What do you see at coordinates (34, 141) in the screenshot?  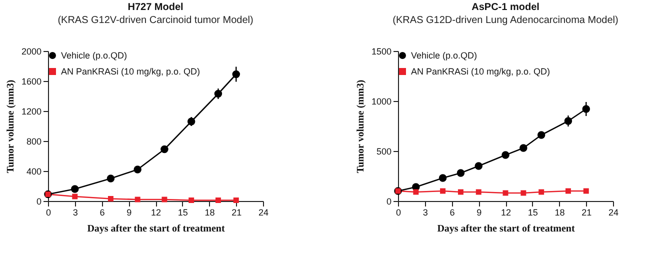 I see `y-tick-label: 800` at bounding box center [34, 141].